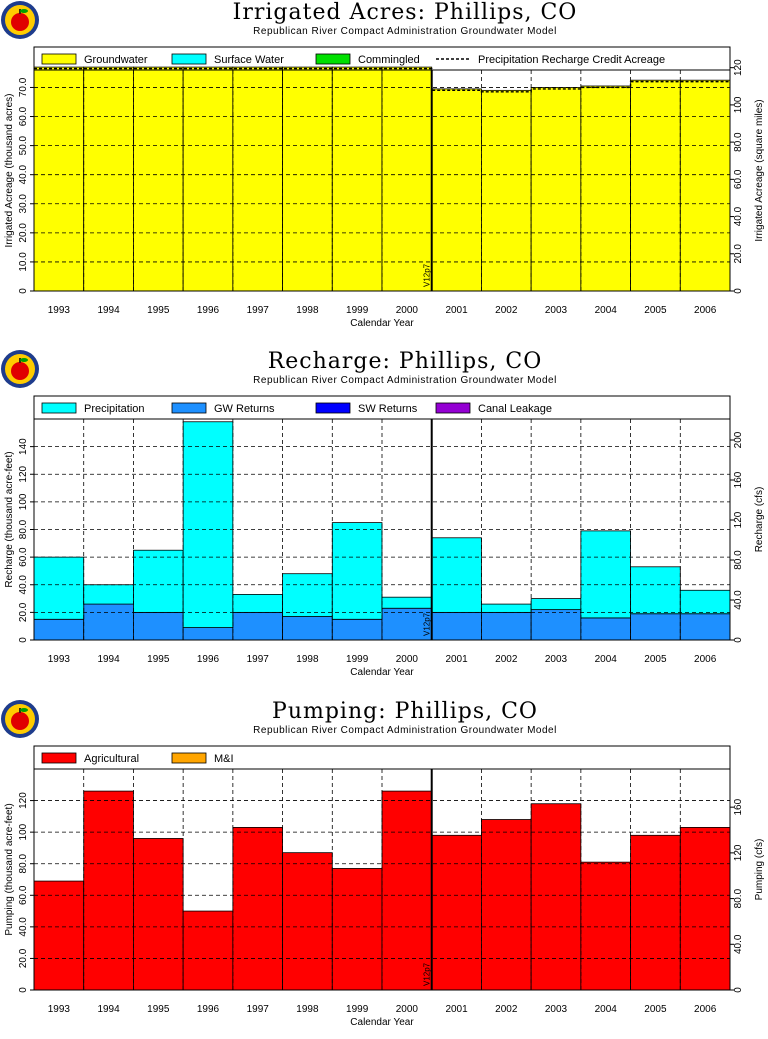  I want to click on bar-gw-returns-2001, so click(456, 626).